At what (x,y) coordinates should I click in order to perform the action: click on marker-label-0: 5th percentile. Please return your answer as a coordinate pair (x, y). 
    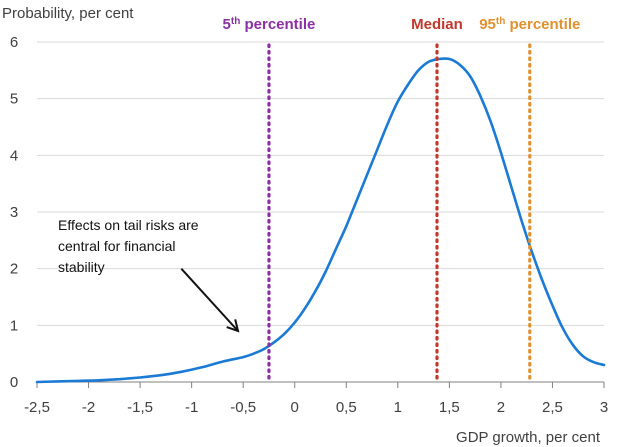
    Looking at the image, I should click on (269, 25).